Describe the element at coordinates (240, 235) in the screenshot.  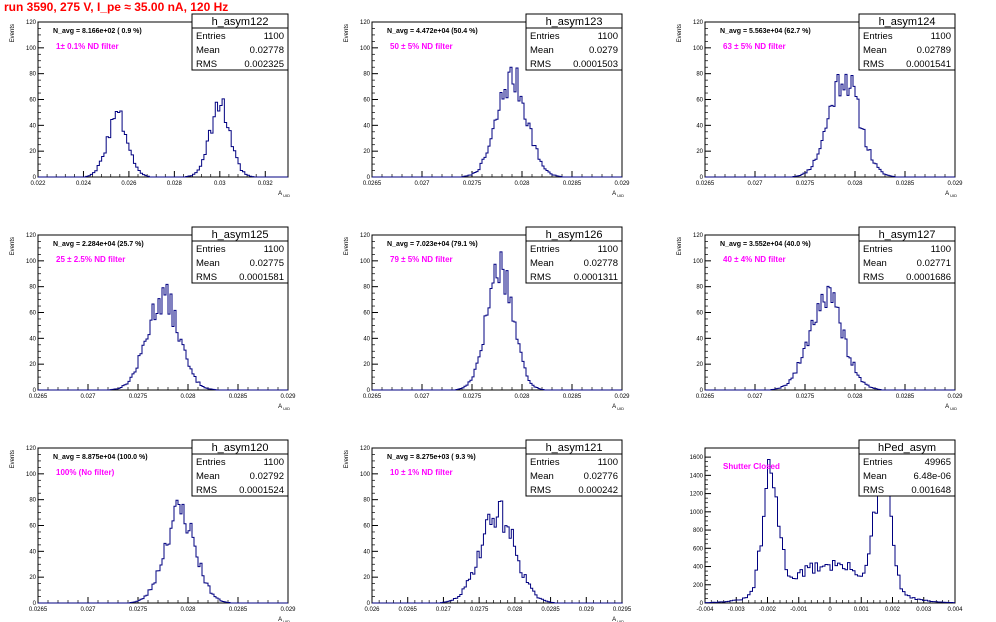
I see `histogram-name: h_asym125` at that location.